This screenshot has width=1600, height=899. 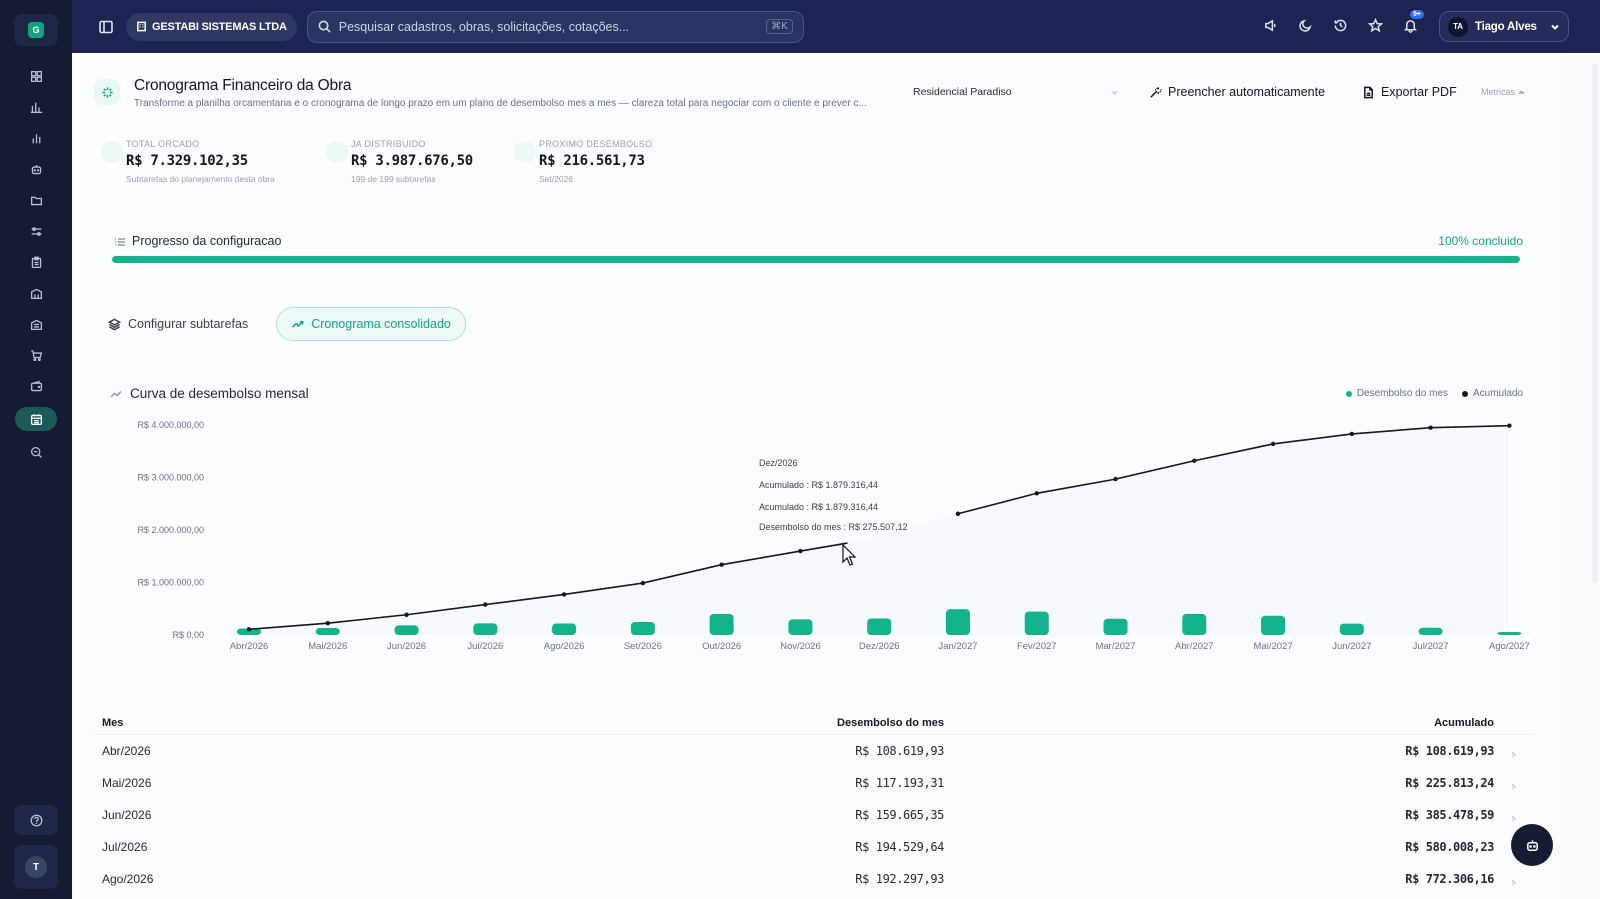 What do you see at coordinates (814, 847) in the screenshot?
I see `table-row: Jul/2026 R$ 194.529,64 R$ 580.008,23` at bounding box center [814, 847].